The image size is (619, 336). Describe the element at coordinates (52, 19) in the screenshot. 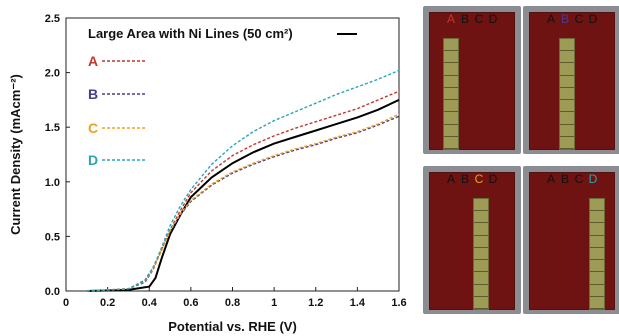

I see `y-tick-label: 2.5` at that location.